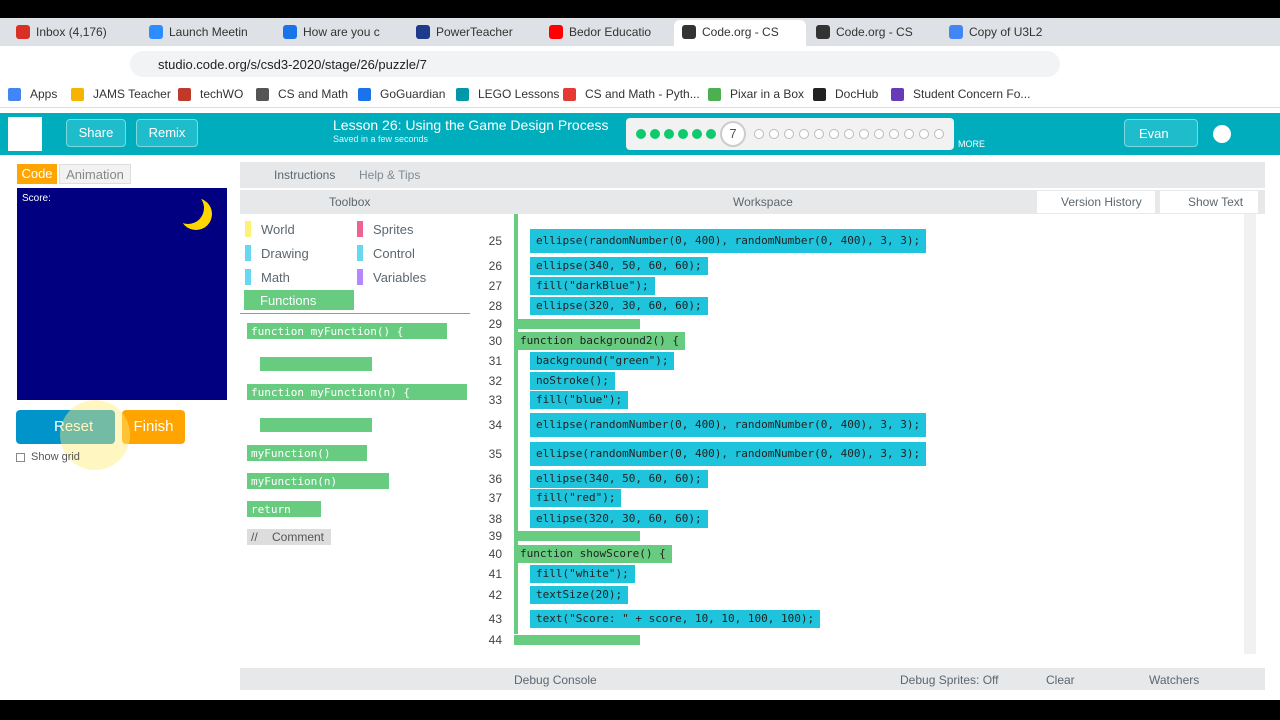 The height and width of the screenshot is (720, 1280). What do you see at coordinates (1006, 32) in the screenshot?
I see `tab-label: Copy of U3L2` at bounding box center [1006, 32].